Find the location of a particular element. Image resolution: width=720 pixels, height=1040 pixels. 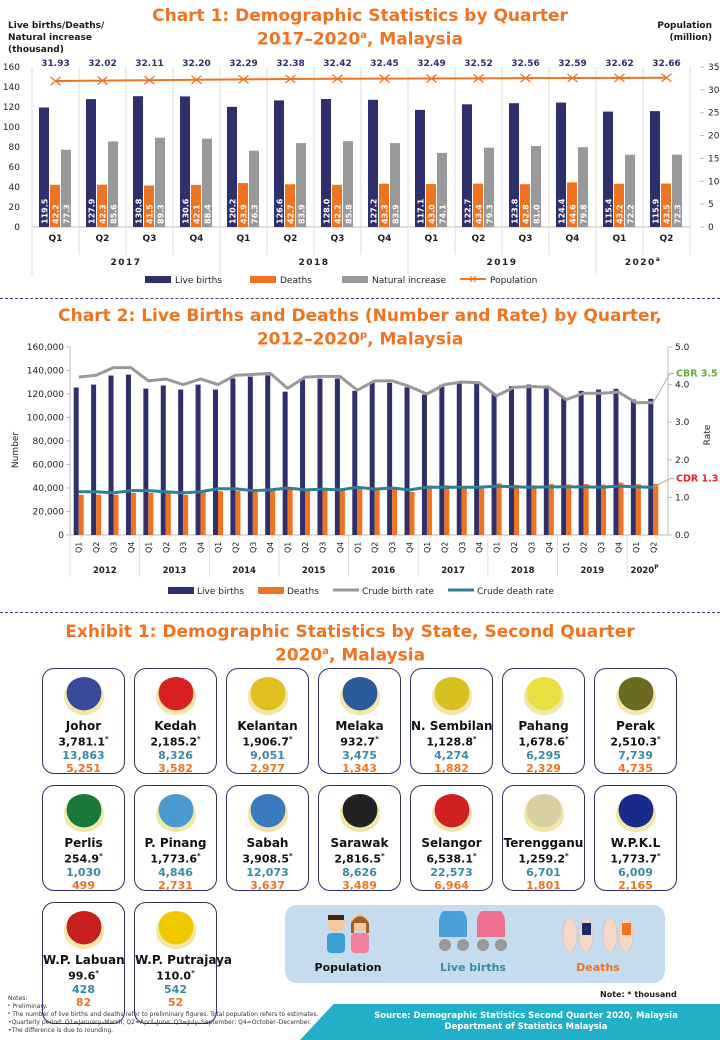

state-deaths: 52 is located at coordinates (175, 1002).